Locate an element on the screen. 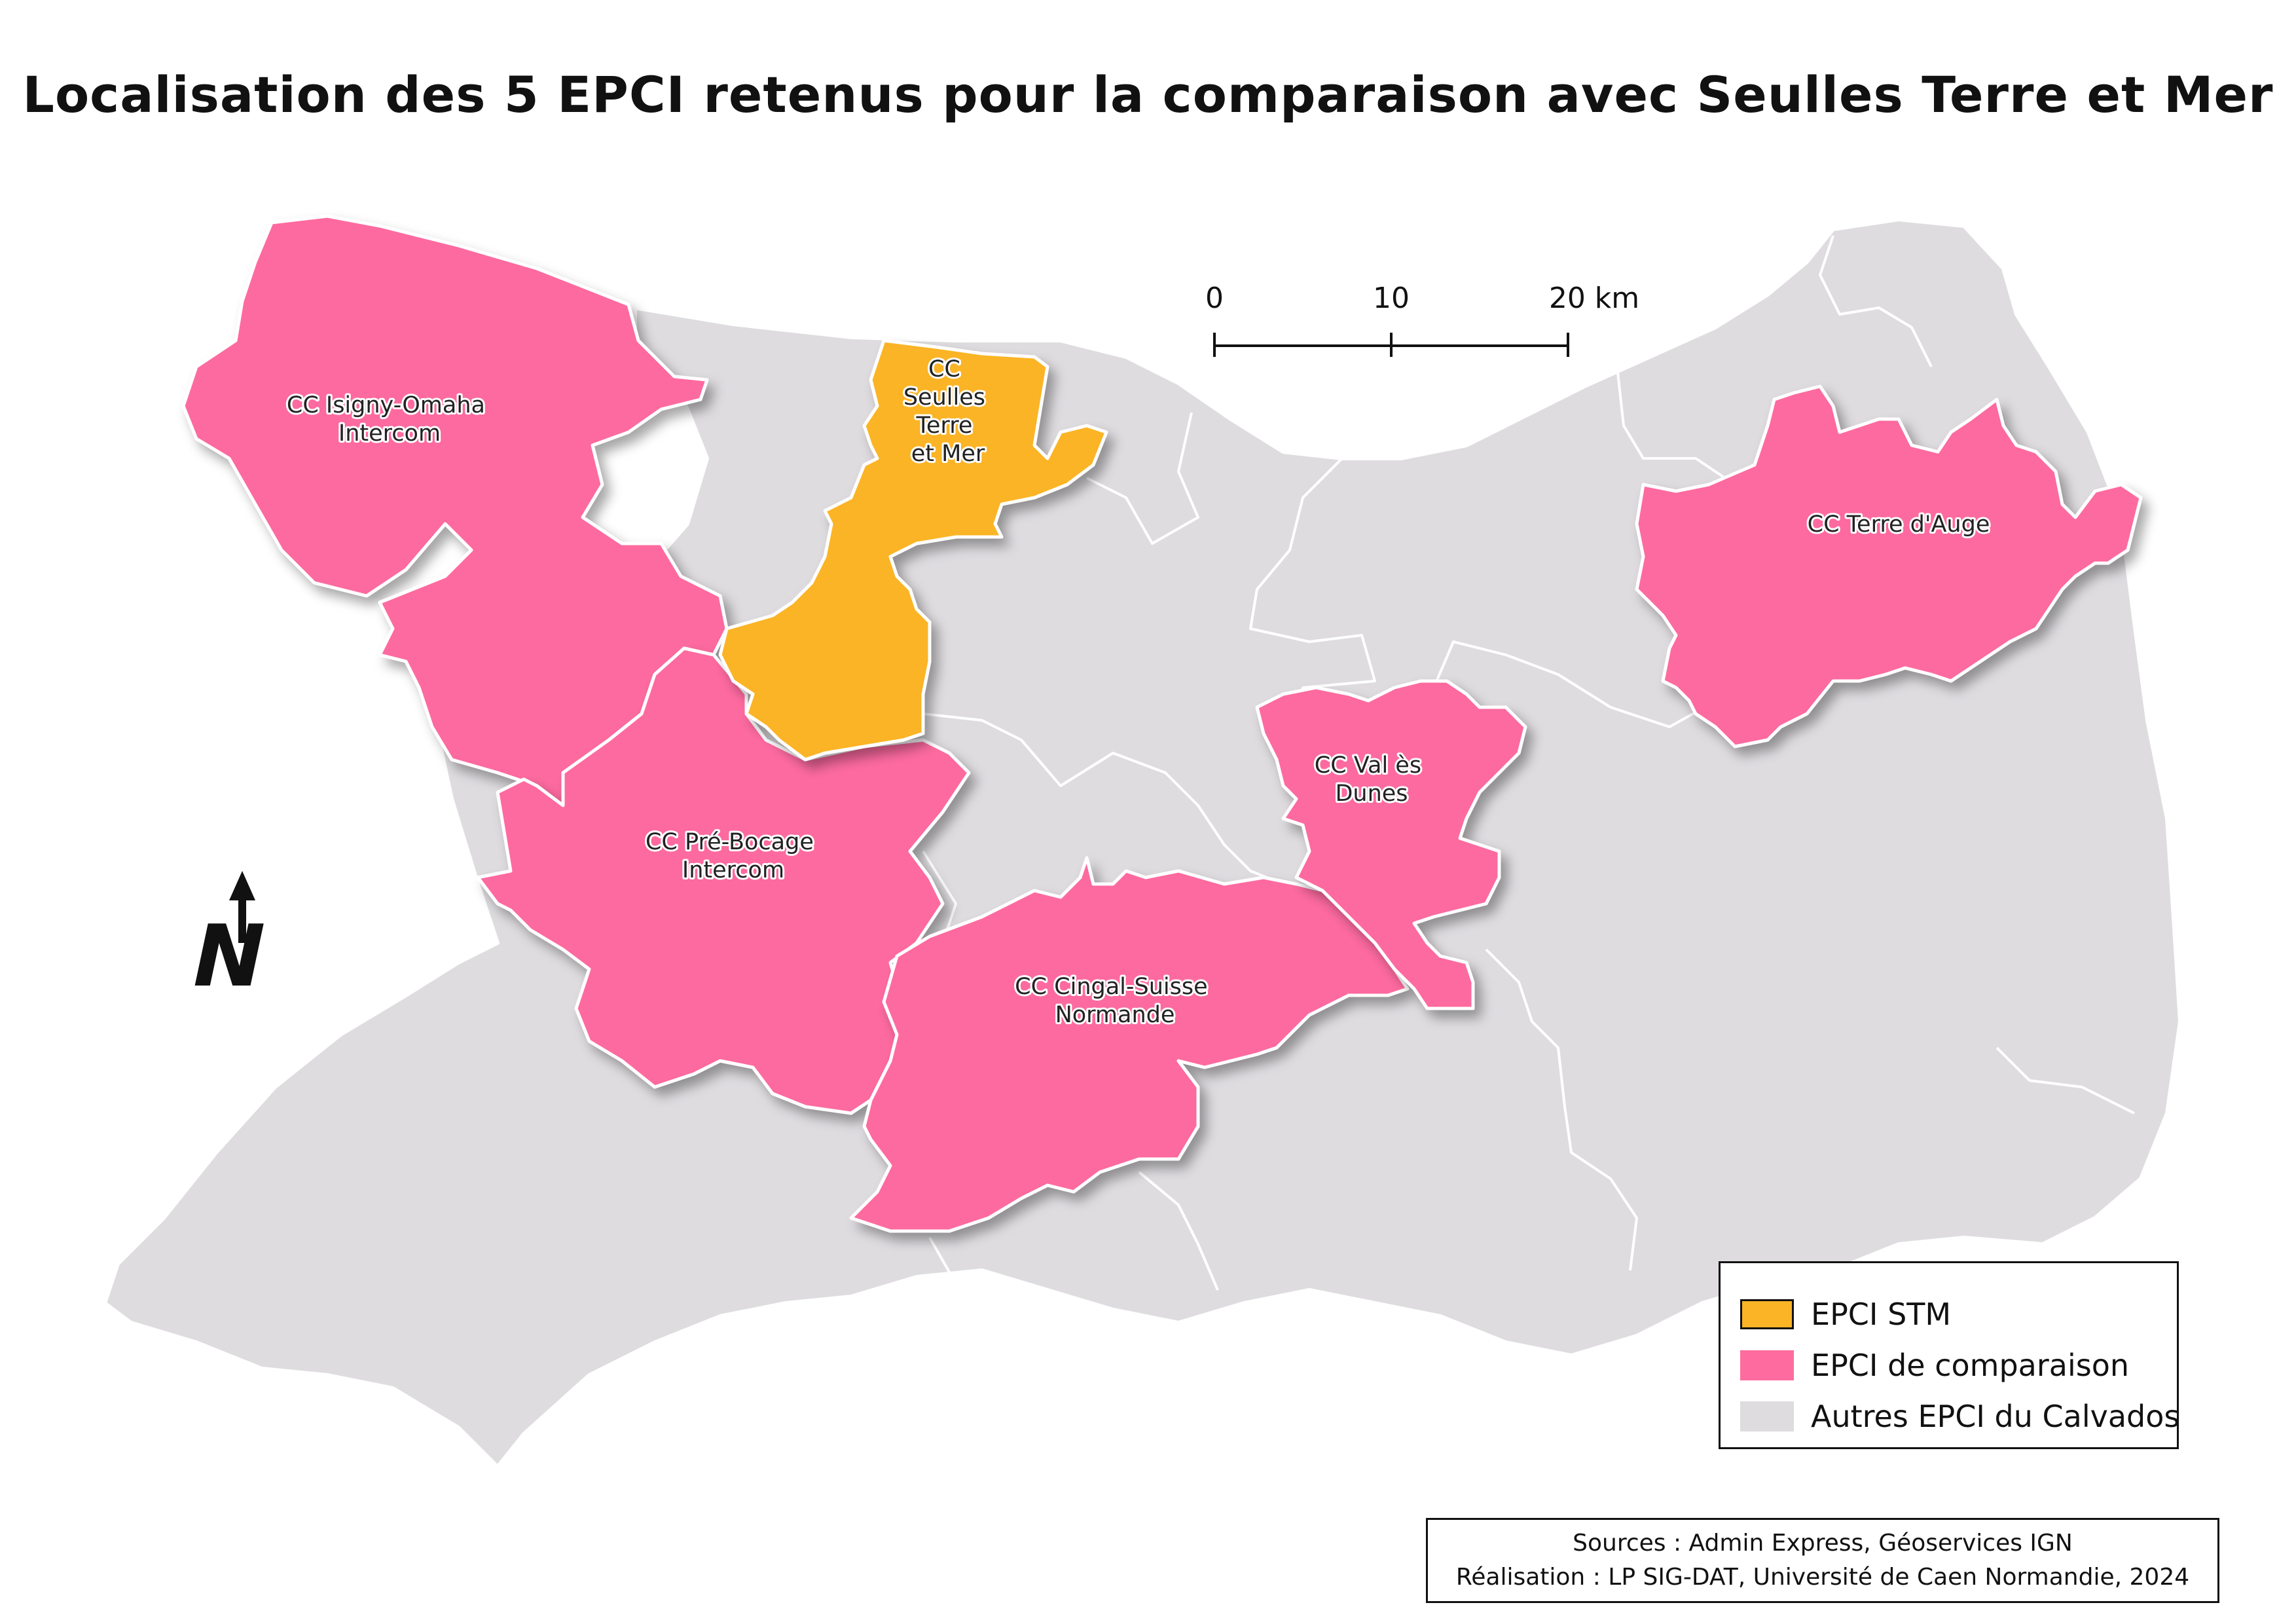  legend-label-comparison: EPCI de comparaison is located at coordinates (1970, 1365).